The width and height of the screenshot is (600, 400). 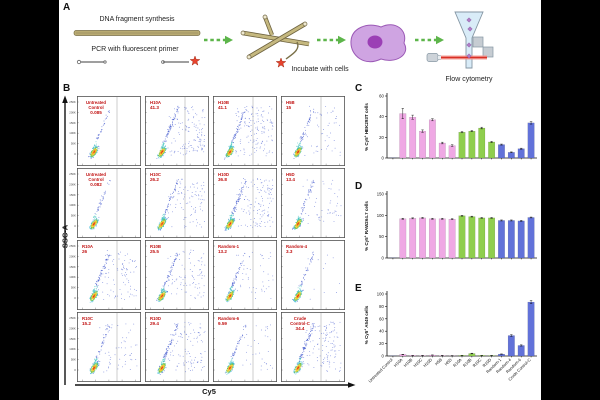 I want to click on x-tick-label: Untreated Control, so click(x=380, y=370).